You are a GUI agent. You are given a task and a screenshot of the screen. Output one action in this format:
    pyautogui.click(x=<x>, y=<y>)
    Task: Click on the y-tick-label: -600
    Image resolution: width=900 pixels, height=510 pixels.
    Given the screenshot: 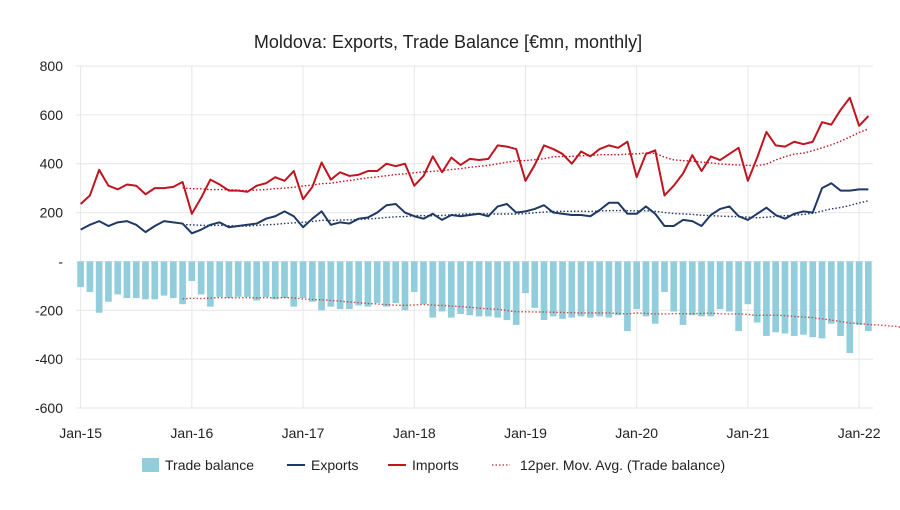 What is the action you would take?
    pyautogui.click(x=49, y=408)
    